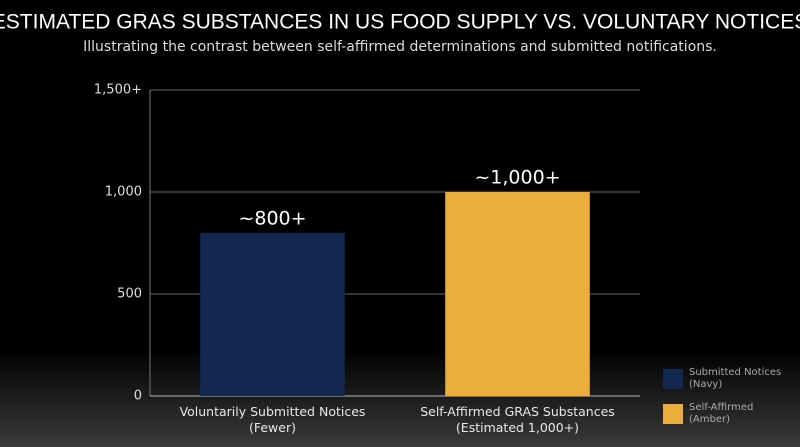  I want to click on y-tick-label: 0, so click(138, 396).